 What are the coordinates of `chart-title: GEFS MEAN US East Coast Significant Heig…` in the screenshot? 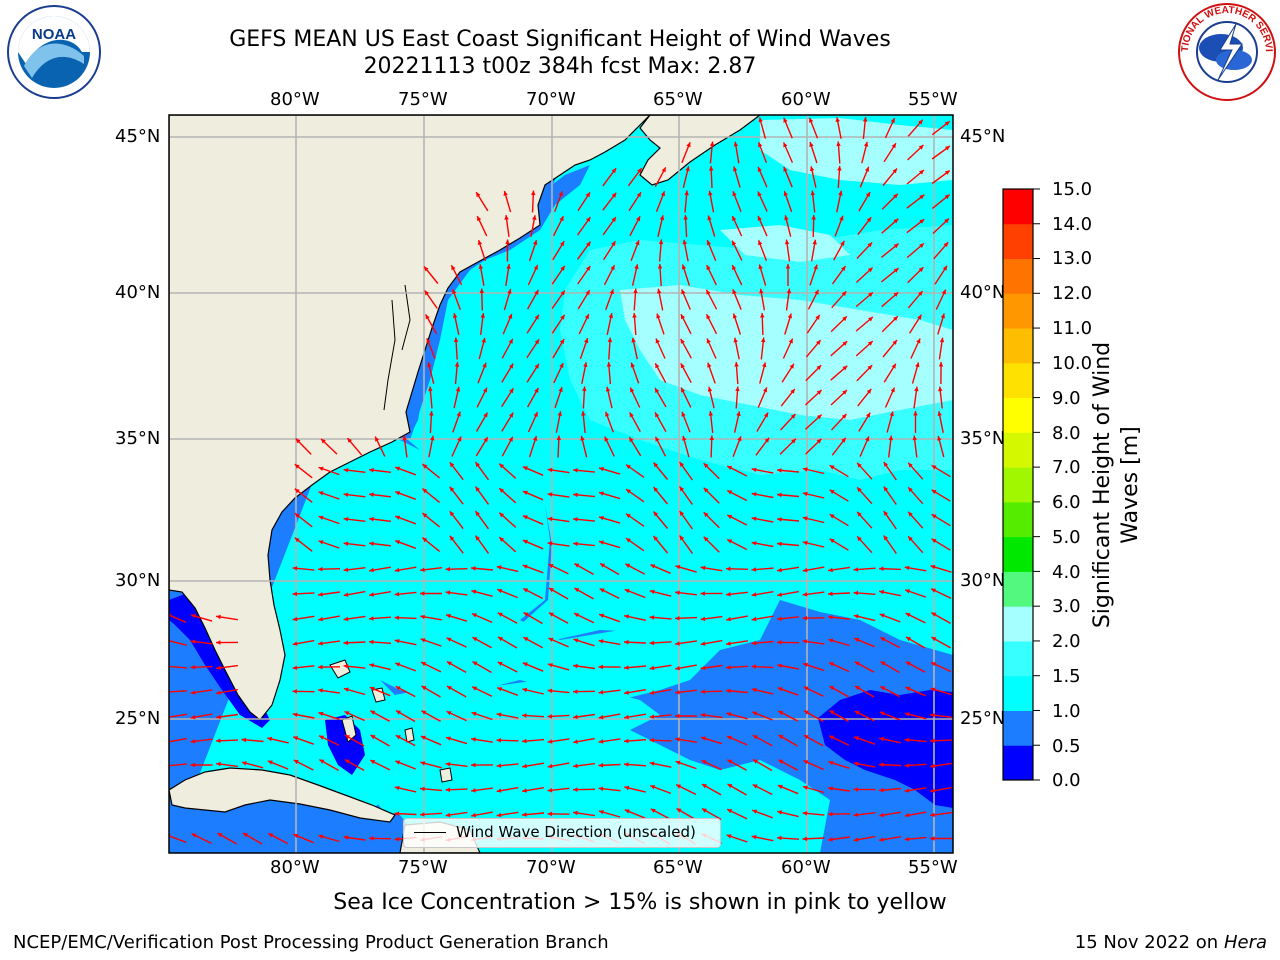 It's located at (560, 39).